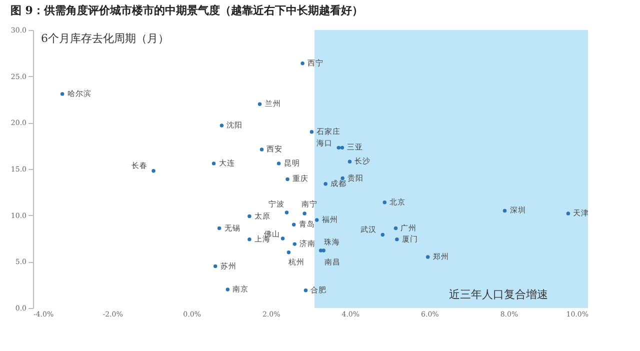  Describe the element at coordinates (498, 294) in the screenshot. I see `x-axis-title: 近三年人口复合增速` at that location.